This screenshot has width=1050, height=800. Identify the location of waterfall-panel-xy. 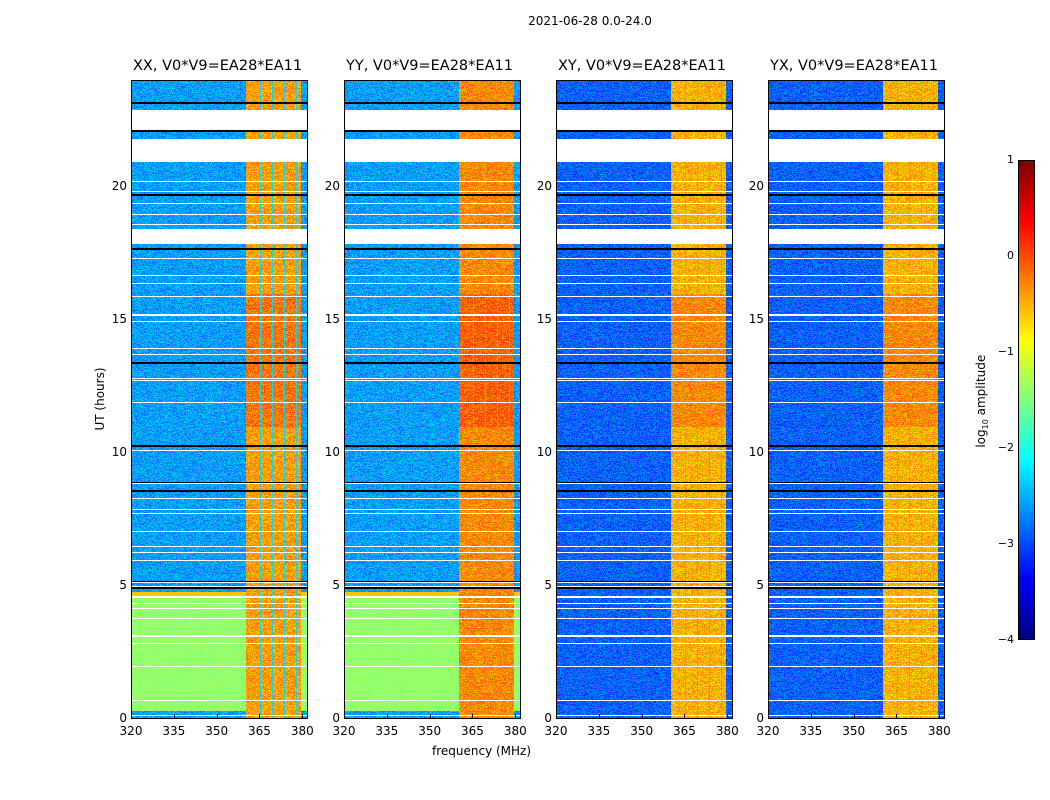
(644, 399).